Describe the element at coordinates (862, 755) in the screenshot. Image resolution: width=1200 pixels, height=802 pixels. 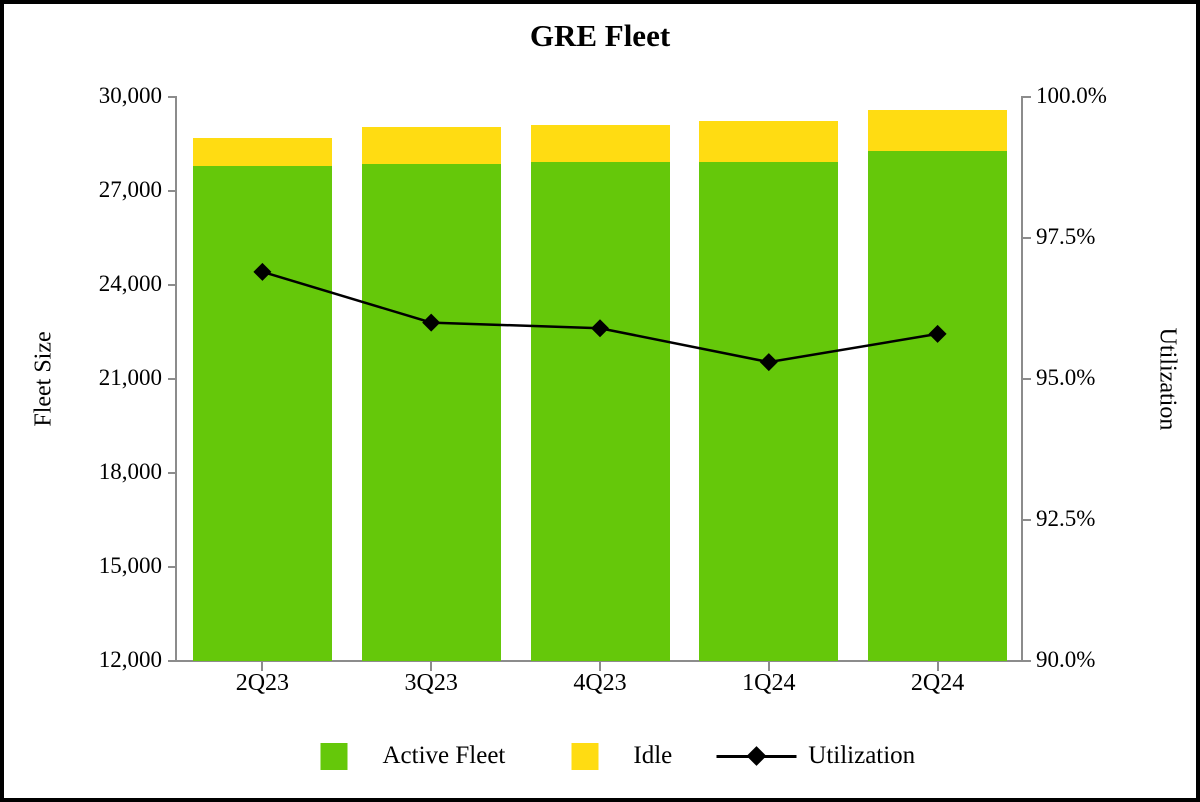
I see `legend-label-utilization: Utilization` at that location.